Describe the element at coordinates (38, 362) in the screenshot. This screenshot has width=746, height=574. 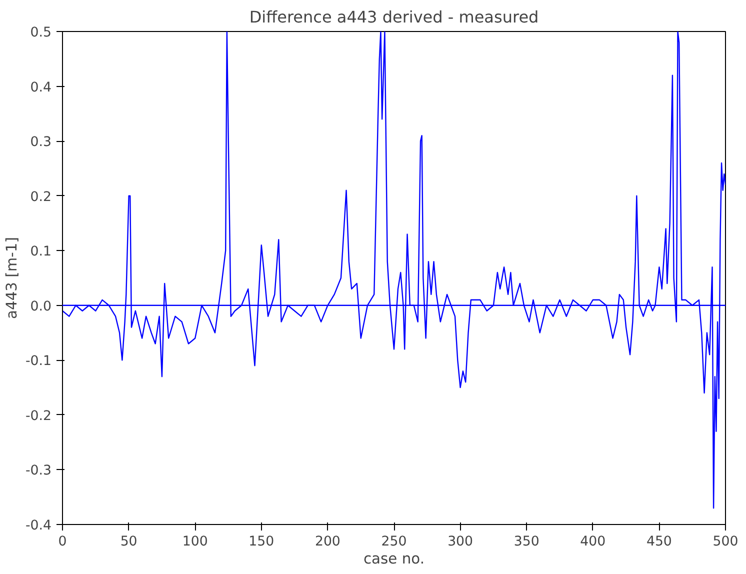
I see `y-tick-label: -0.1` at that location.